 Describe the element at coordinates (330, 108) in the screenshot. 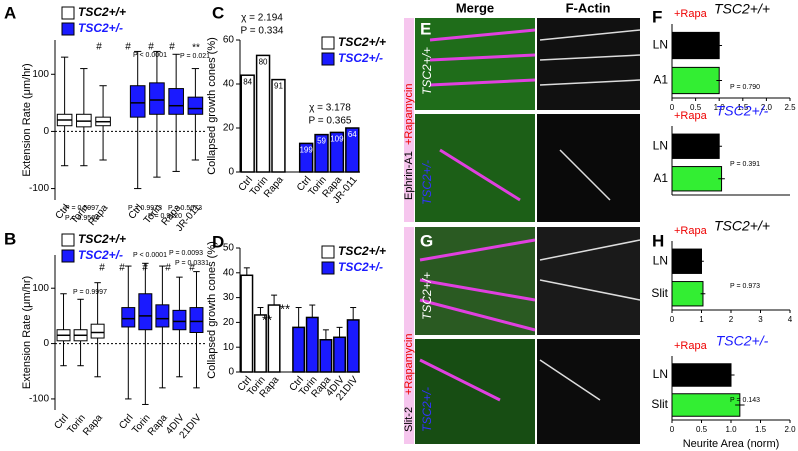

I see `annotation: χ = 3.178` at that location.